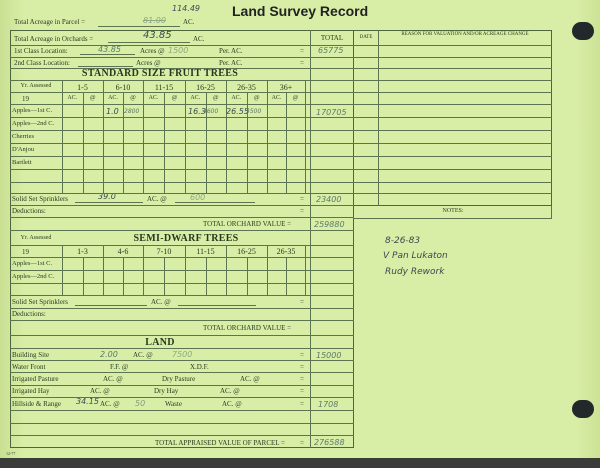  What do you see at coordinates (36, 238) in the screenshot?
I see `yr-assessed-label: Yr. Assessed` at bounding box center [36, 238].